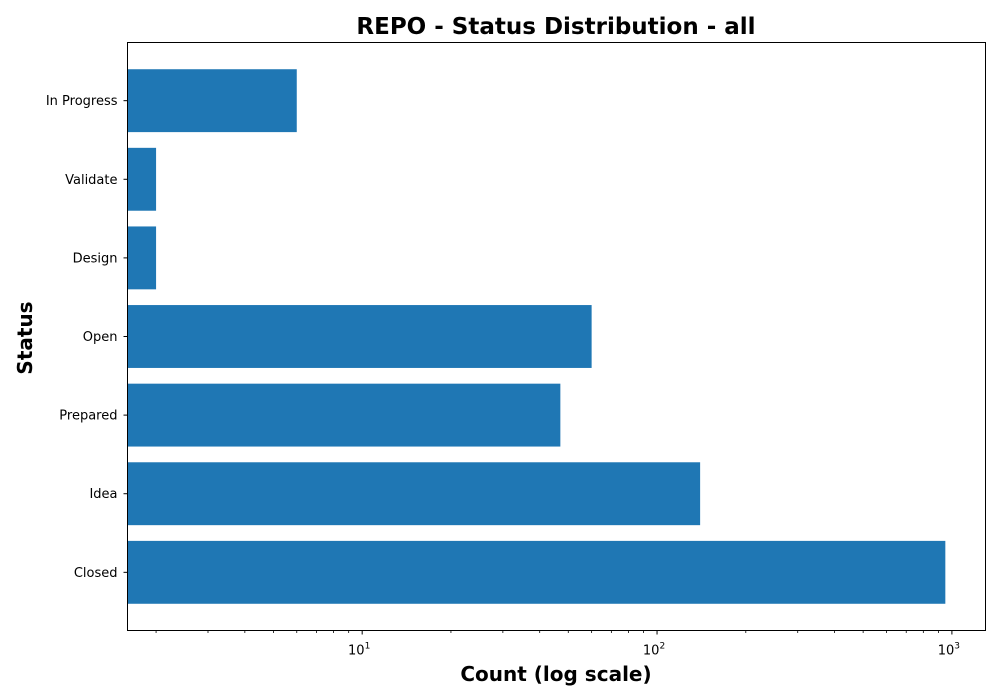  What do you see at coordinates (142, 179) in the screenshot?
I see `bar-validate` at bounding box center [142, 179].